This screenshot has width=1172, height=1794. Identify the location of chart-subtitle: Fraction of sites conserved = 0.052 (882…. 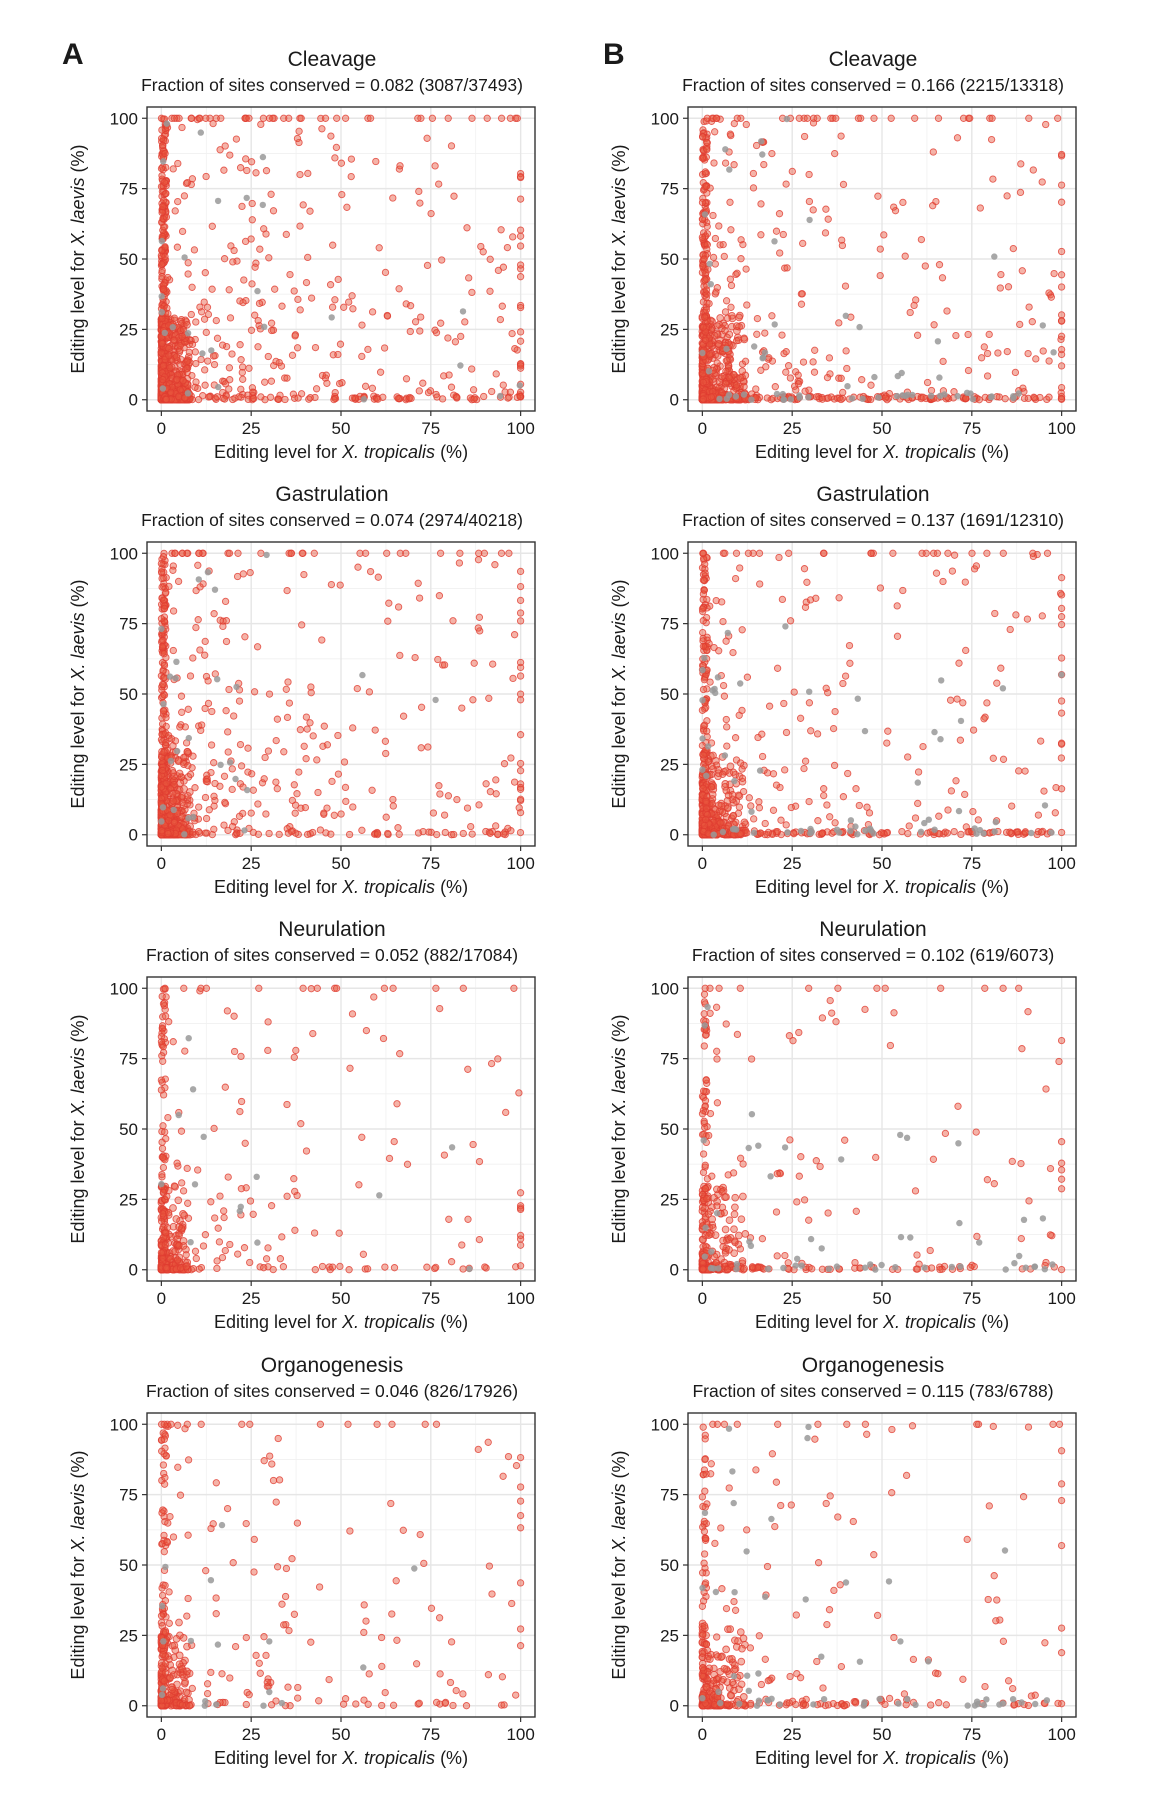
(332, 955).